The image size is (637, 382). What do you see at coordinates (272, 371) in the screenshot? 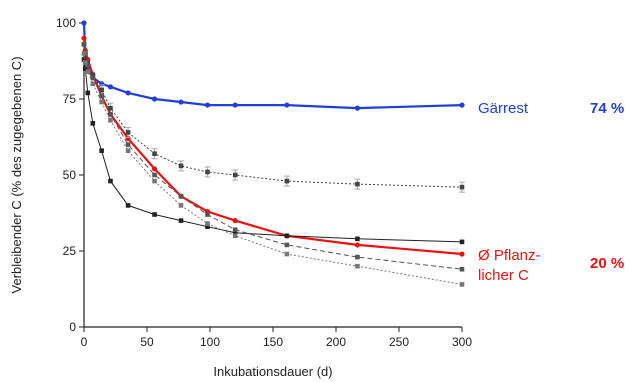
I see `x-axis-title: Inkubationsdauer (d)` at bounding box center [272, 371].